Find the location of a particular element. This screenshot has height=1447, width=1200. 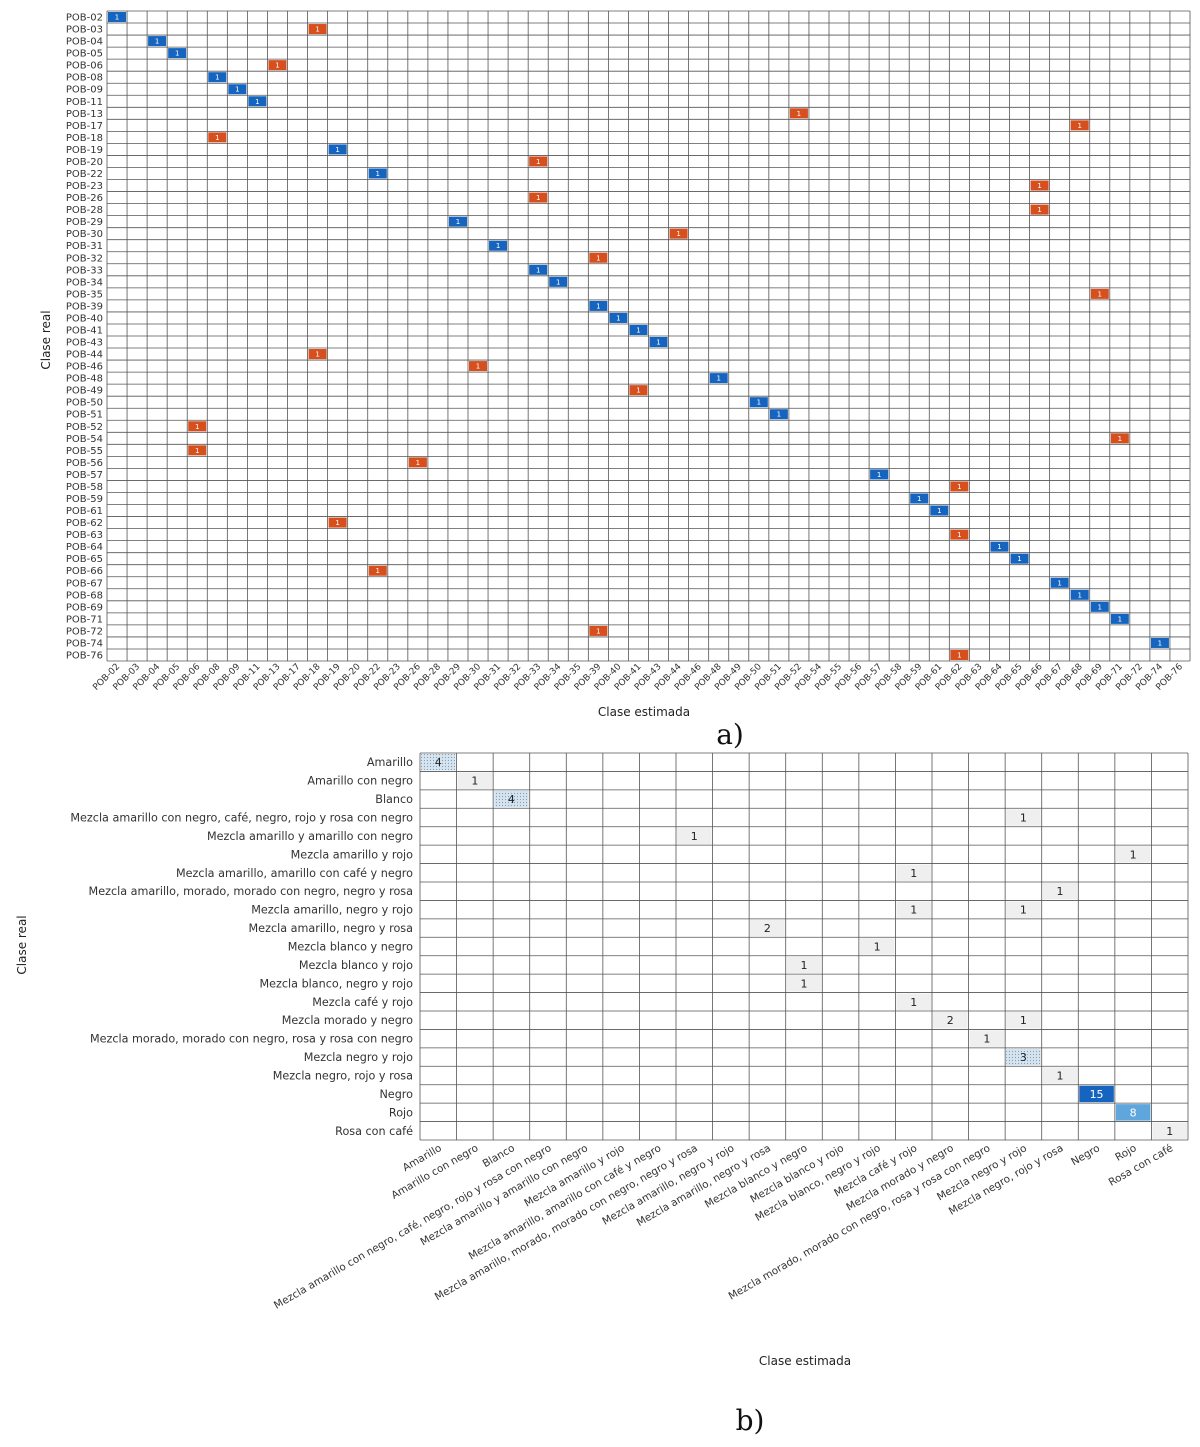

row-tick-label: POB-57 is located at coordinates (84, 475).